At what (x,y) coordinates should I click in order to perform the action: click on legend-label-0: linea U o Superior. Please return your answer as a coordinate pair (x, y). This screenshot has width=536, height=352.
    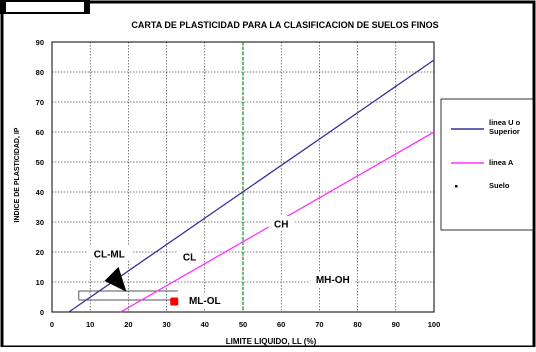
    Looking at the image, I should click on (505, 127).